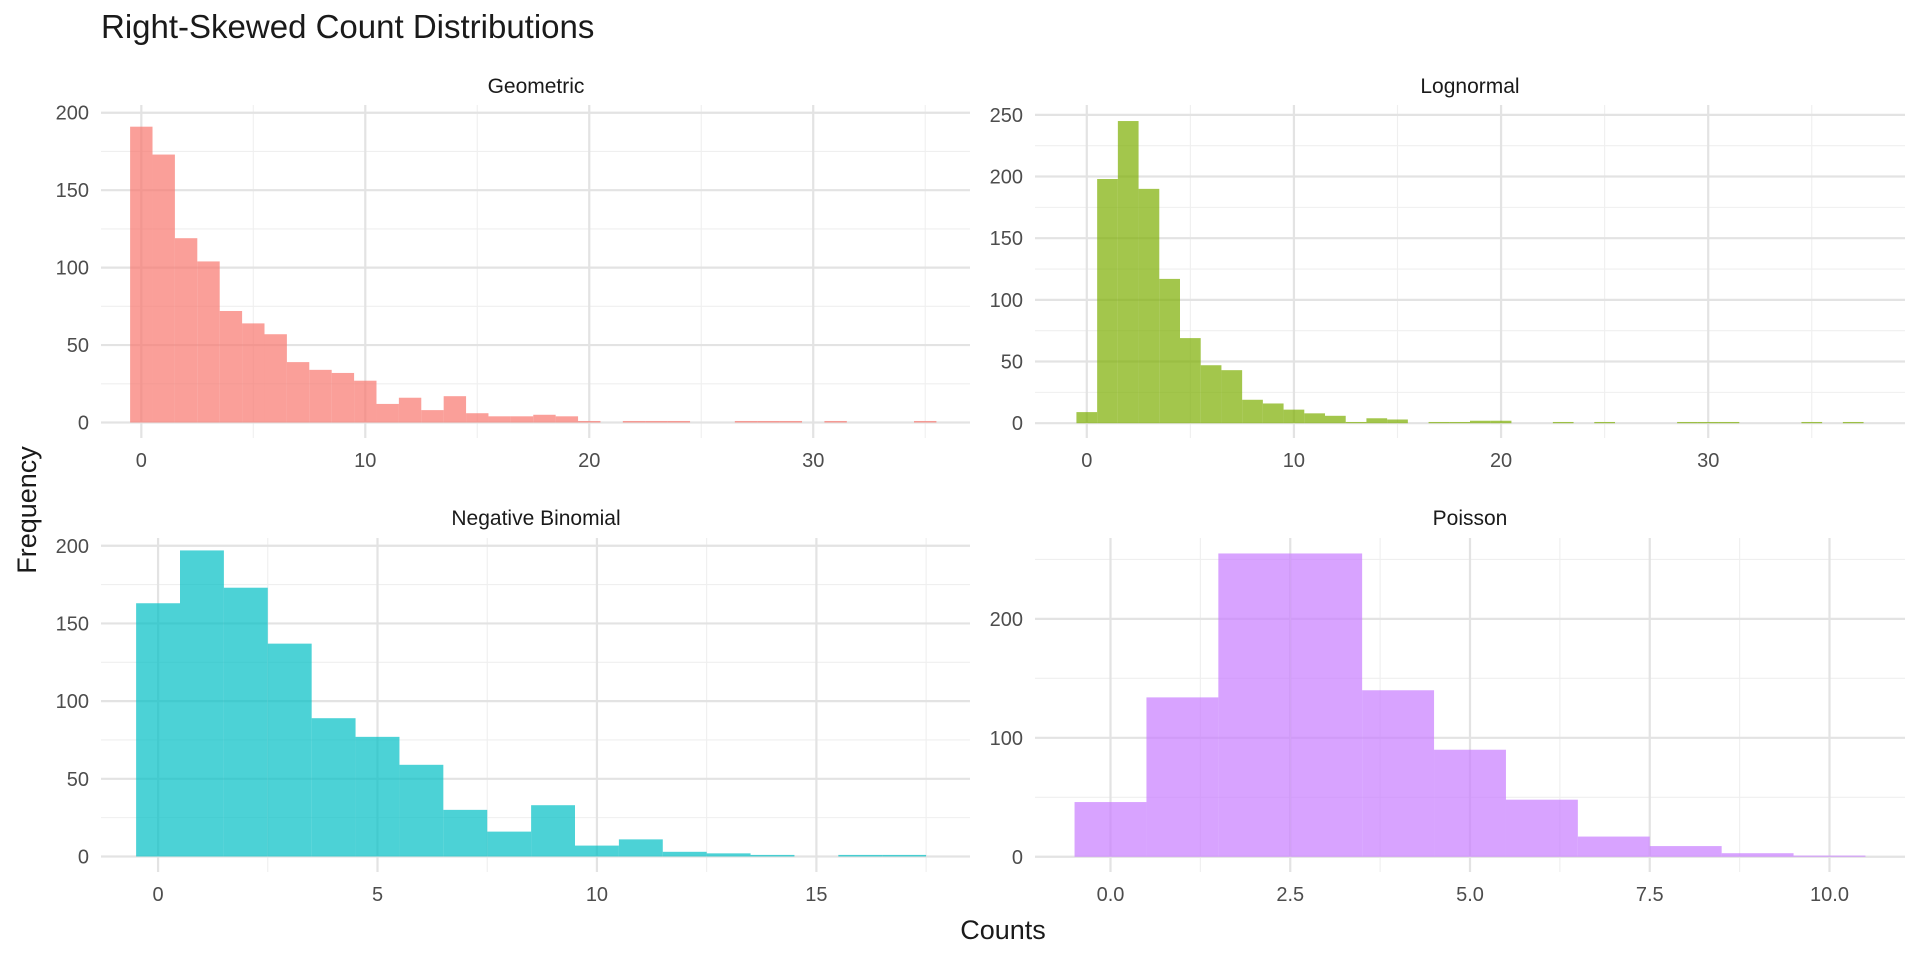  What do you see at coordinates (813, 461) in the screenshot?
I see `x-tick-label: 30` at bounding box center [813, 461].